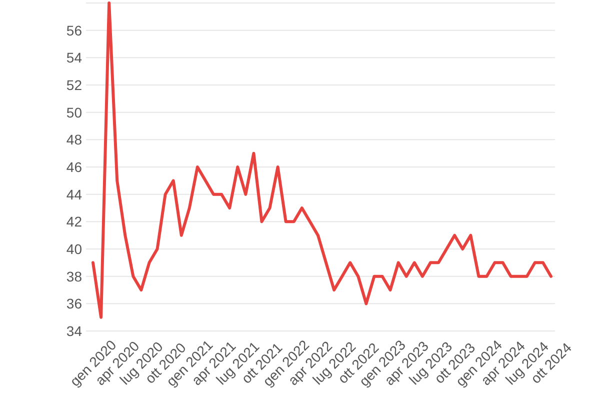 The image size is (600, 400). What do you see at coordinates (74, 167) in the screenshot?
I see `y-tick-label: 46` at bounding box center [74, 167].